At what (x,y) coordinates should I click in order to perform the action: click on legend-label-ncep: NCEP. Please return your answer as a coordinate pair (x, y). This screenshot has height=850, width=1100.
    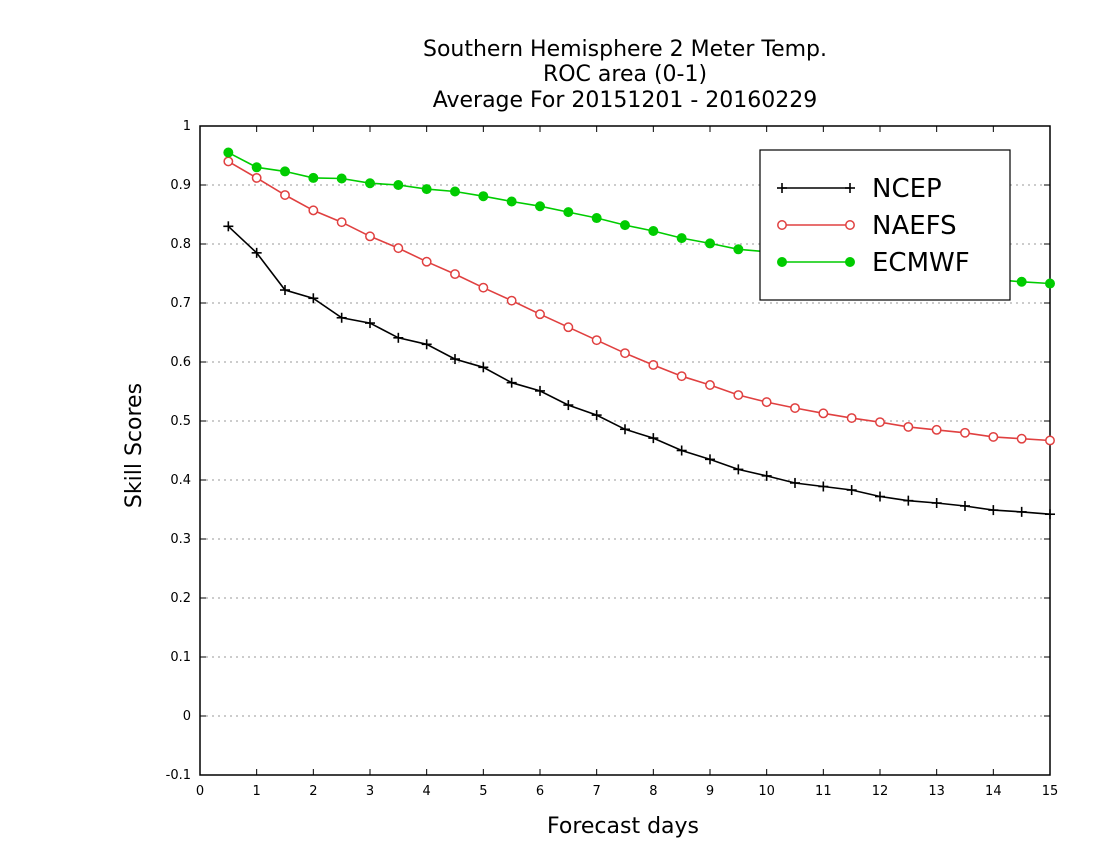
    Looking at the image, I should click on (907, 189).